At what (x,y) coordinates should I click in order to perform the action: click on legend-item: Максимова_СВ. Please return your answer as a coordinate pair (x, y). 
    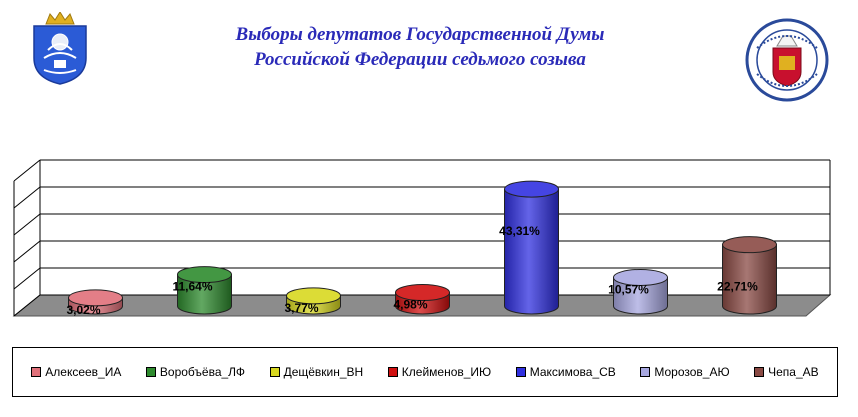
    Looking at the image, I should click on (565, 372).